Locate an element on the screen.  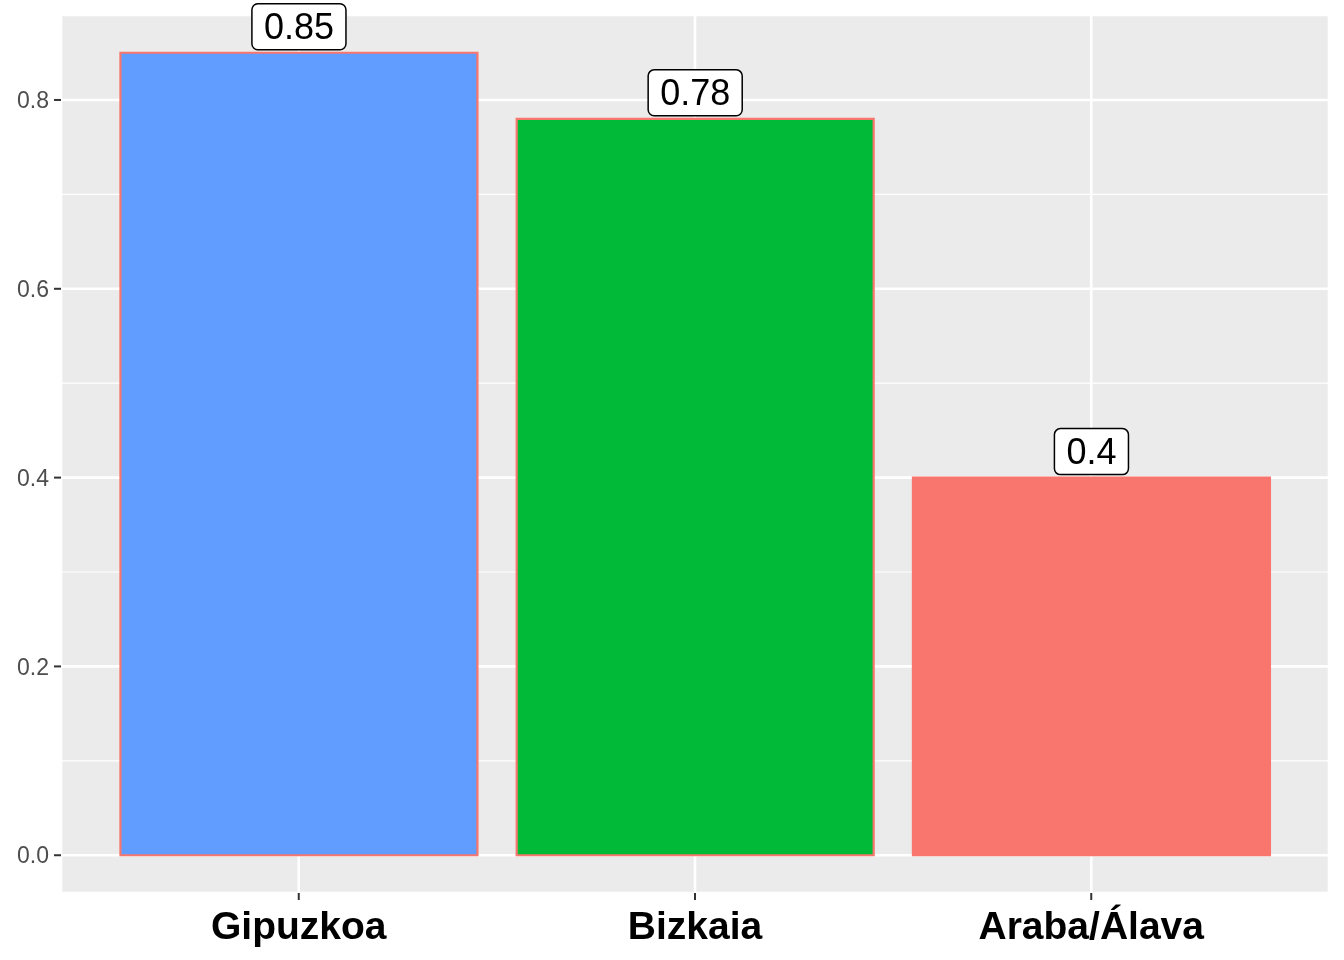
y-tick-label: 0.8 is located at coordinates (33, 100).